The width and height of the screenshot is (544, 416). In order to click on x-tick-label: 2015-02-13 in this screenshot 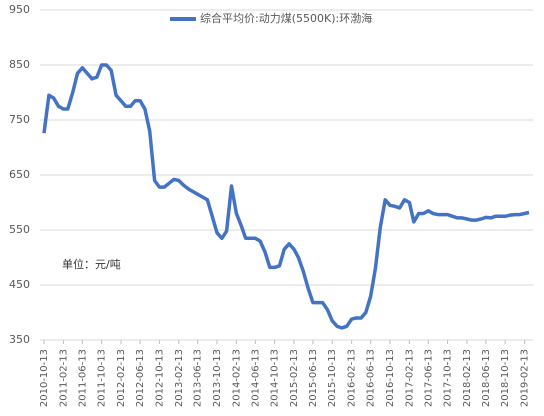, I will do `click(294, 378)`.